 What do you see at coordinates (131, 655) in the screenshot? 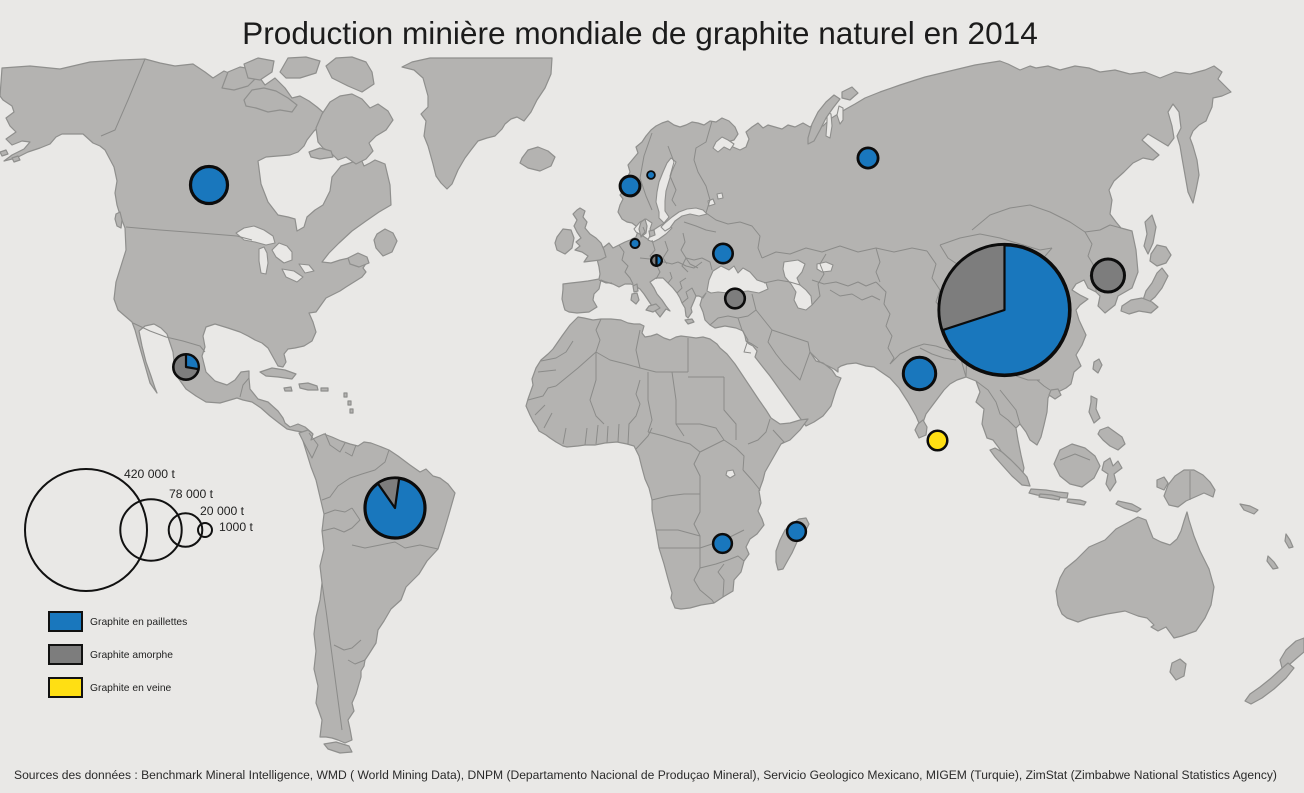
I see `svg-text: Graphite amorphe` at bounding box center [131, 655].